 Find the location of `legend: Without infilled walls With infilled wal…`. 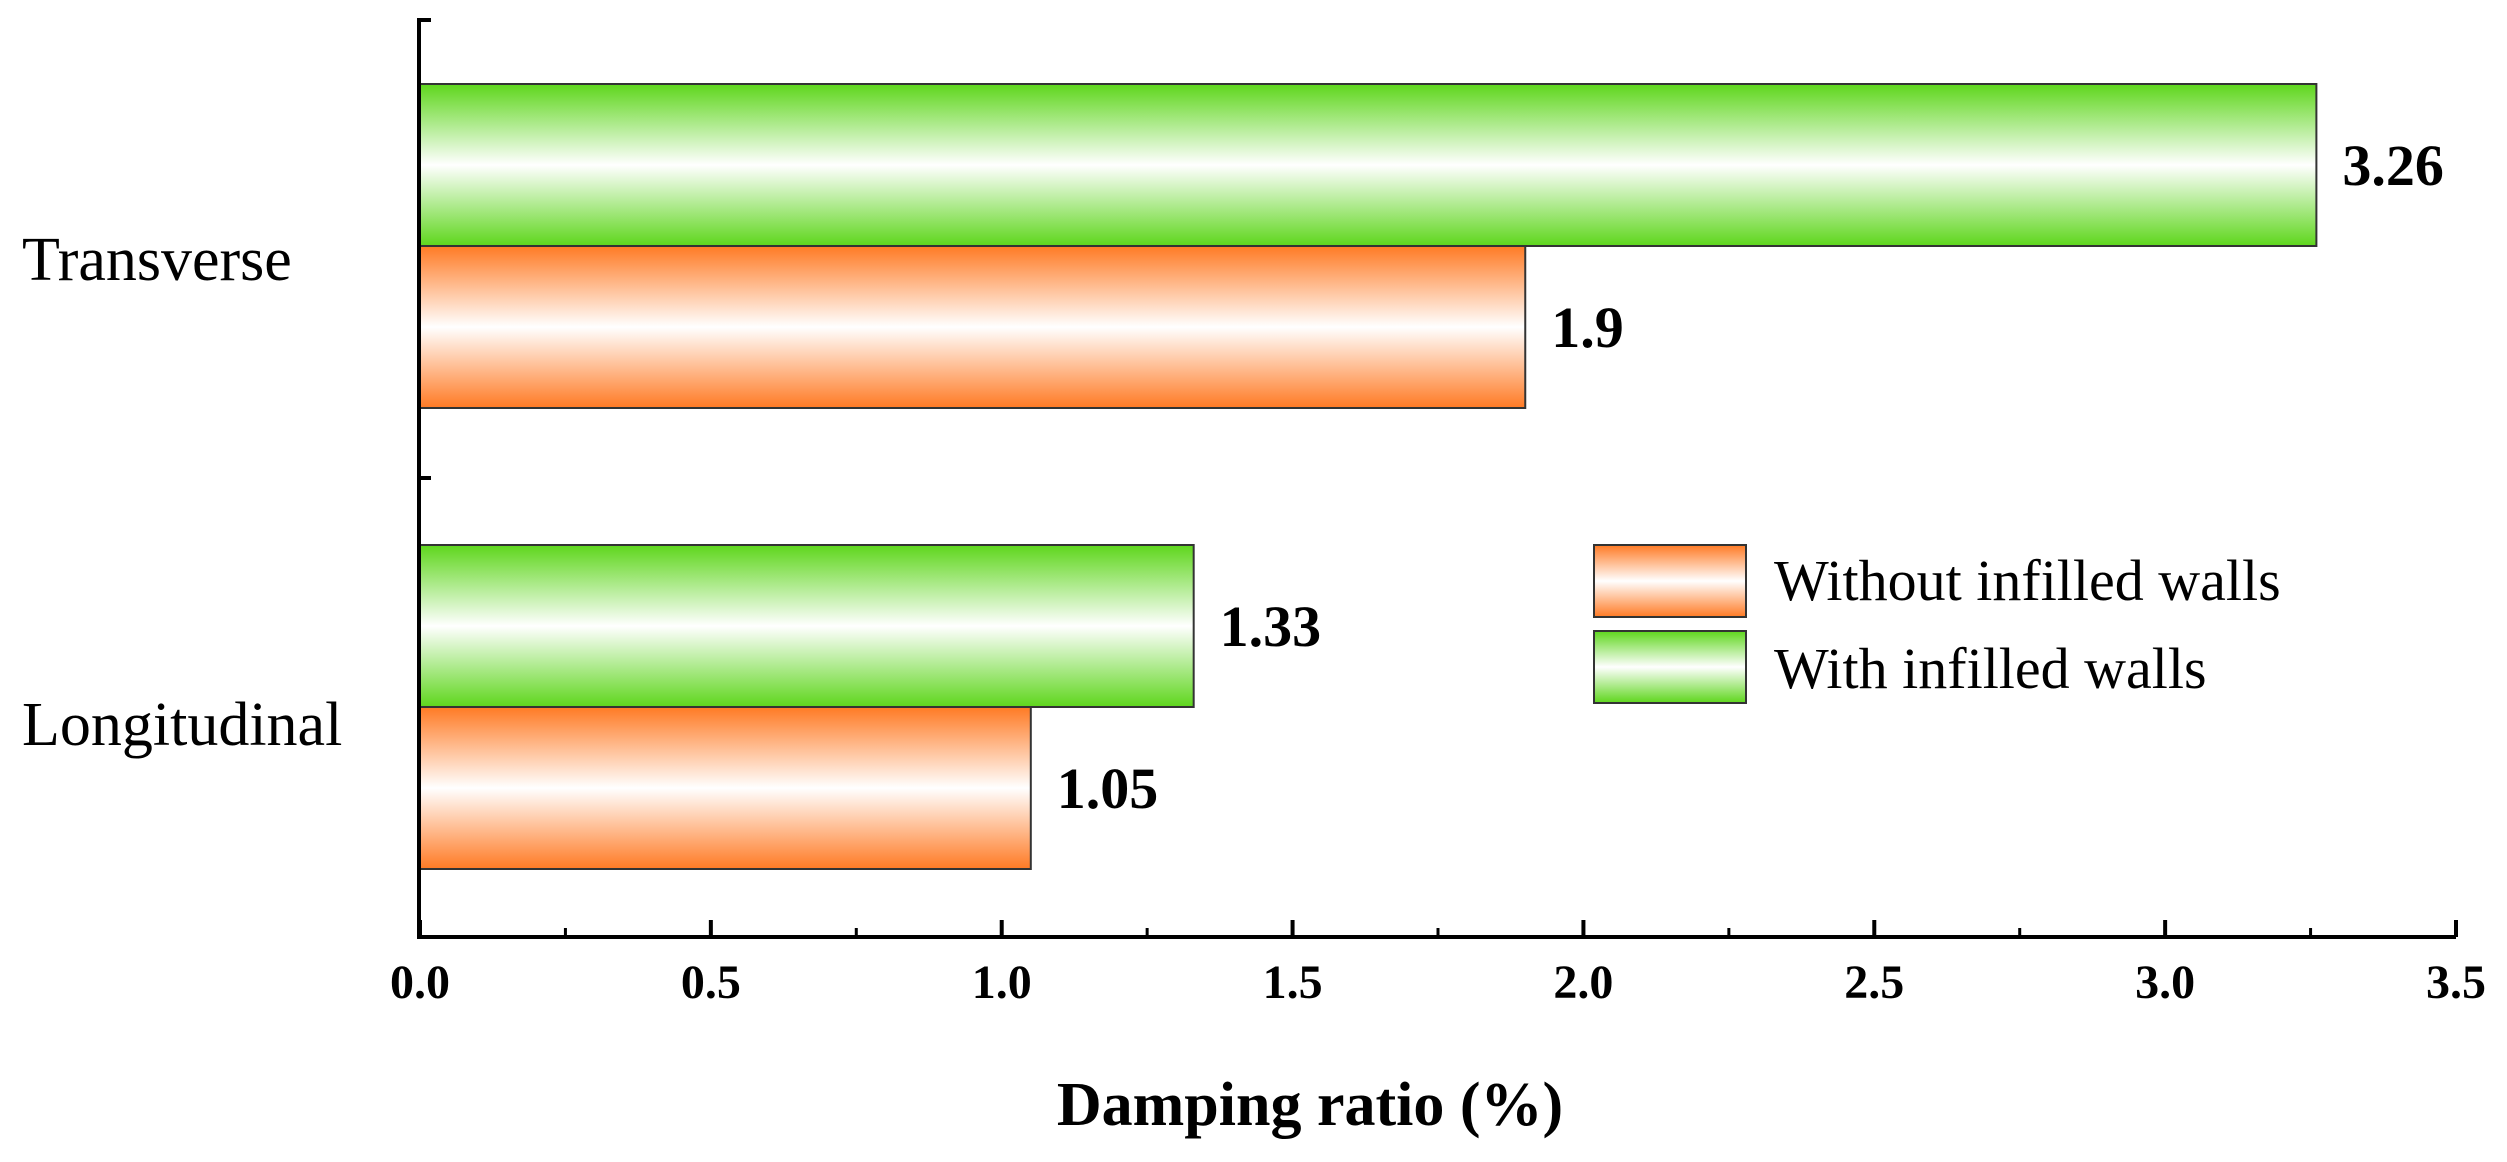

legend: Without infilled walls With infilled wal… is located at coordinates (1937, 624).